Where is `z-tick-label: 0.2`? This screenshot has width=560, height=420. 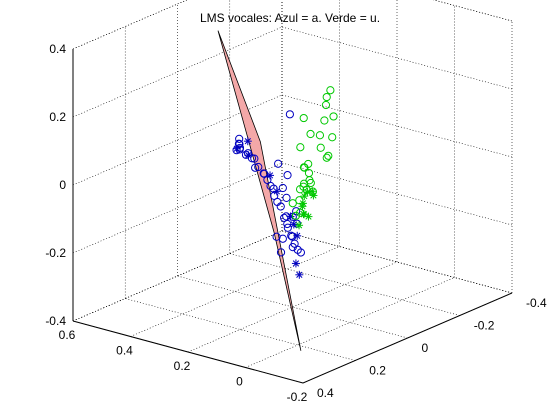
z-tick-label: 0.2 is located at coordinates (57, 117).